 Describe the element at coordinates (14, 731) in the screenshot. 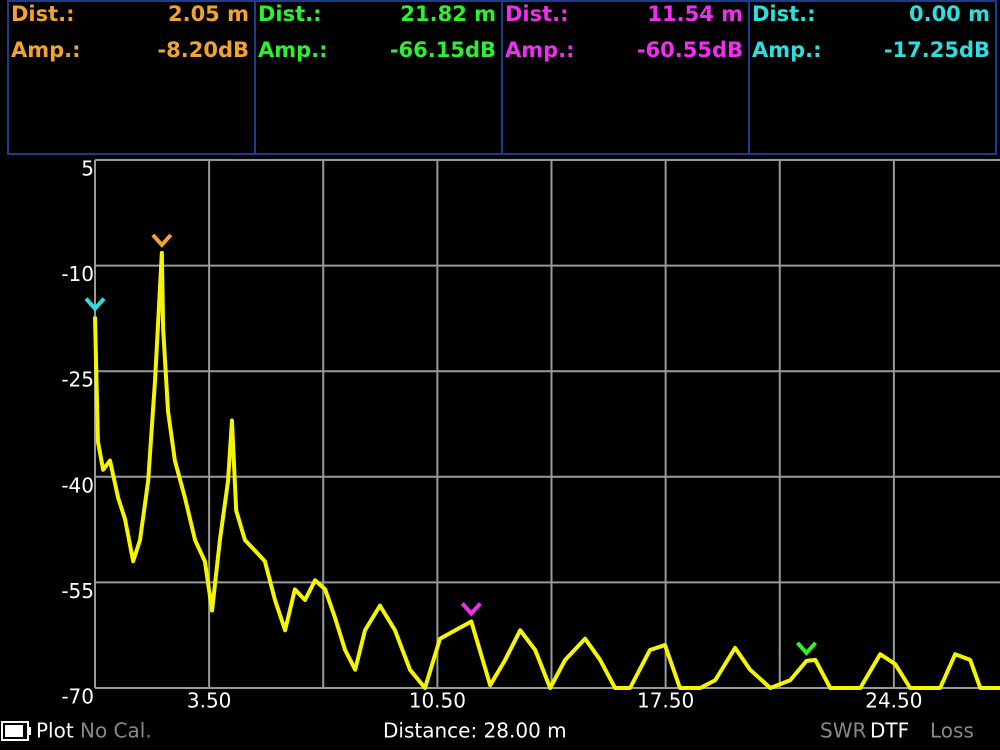

I see `battery-level` at that location.